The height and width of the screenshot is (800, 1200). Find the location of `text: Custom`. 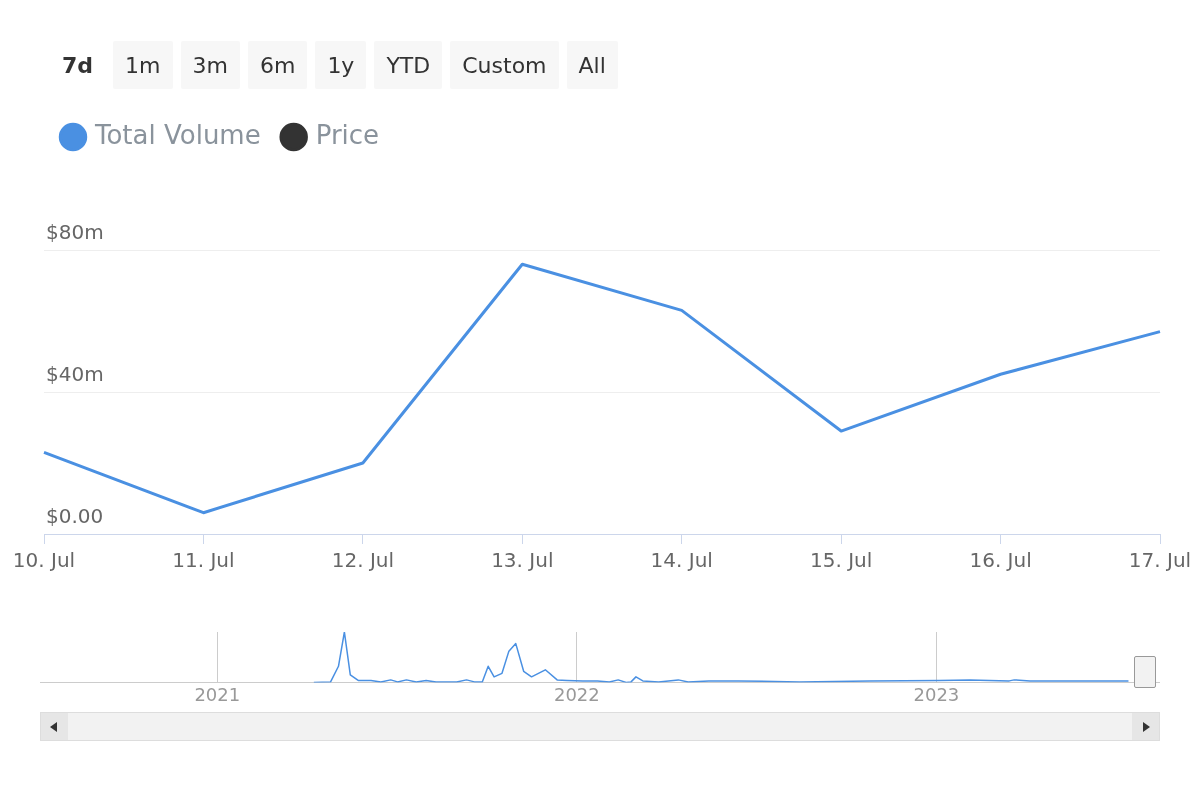

text: Custom is located at coordinates (504, 65).